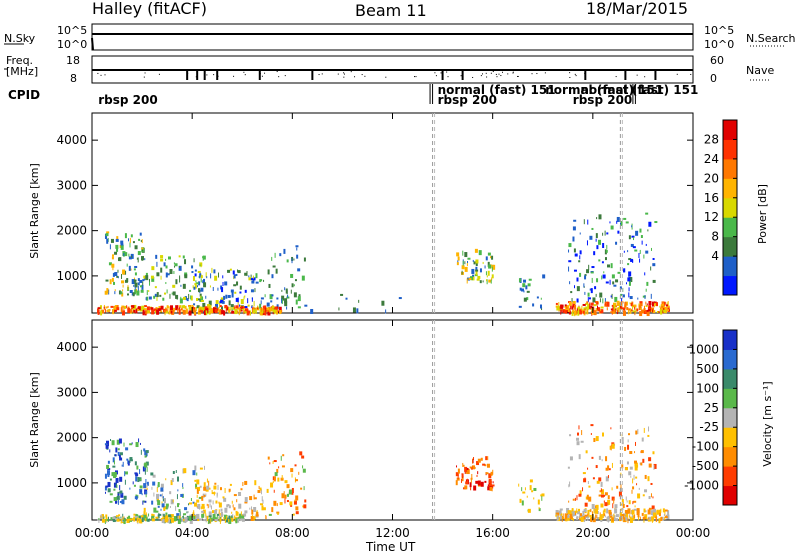 The image size is (800, 554). Describe the element at coordinates (72, 30) in the screenshot. I see `nsky-tick-top: 10^5` at that location.